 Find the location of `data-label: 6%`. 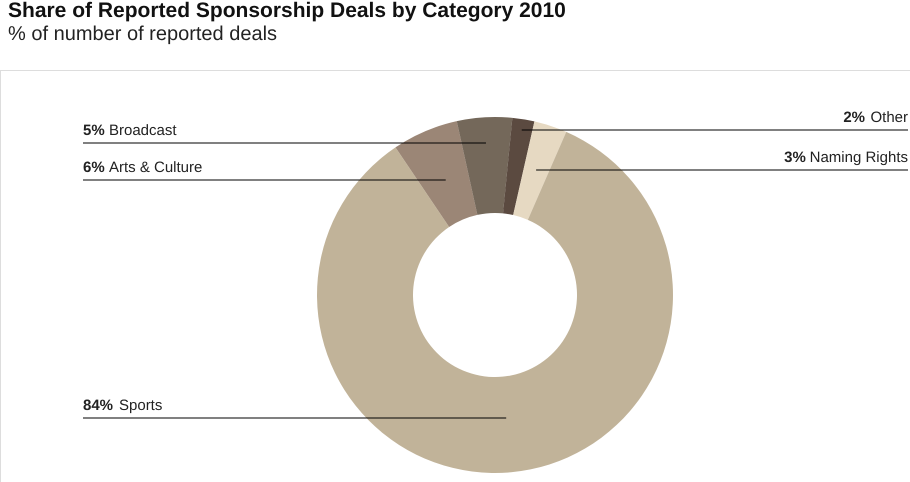

data-label: 6% is located at coordinates (94, 167).